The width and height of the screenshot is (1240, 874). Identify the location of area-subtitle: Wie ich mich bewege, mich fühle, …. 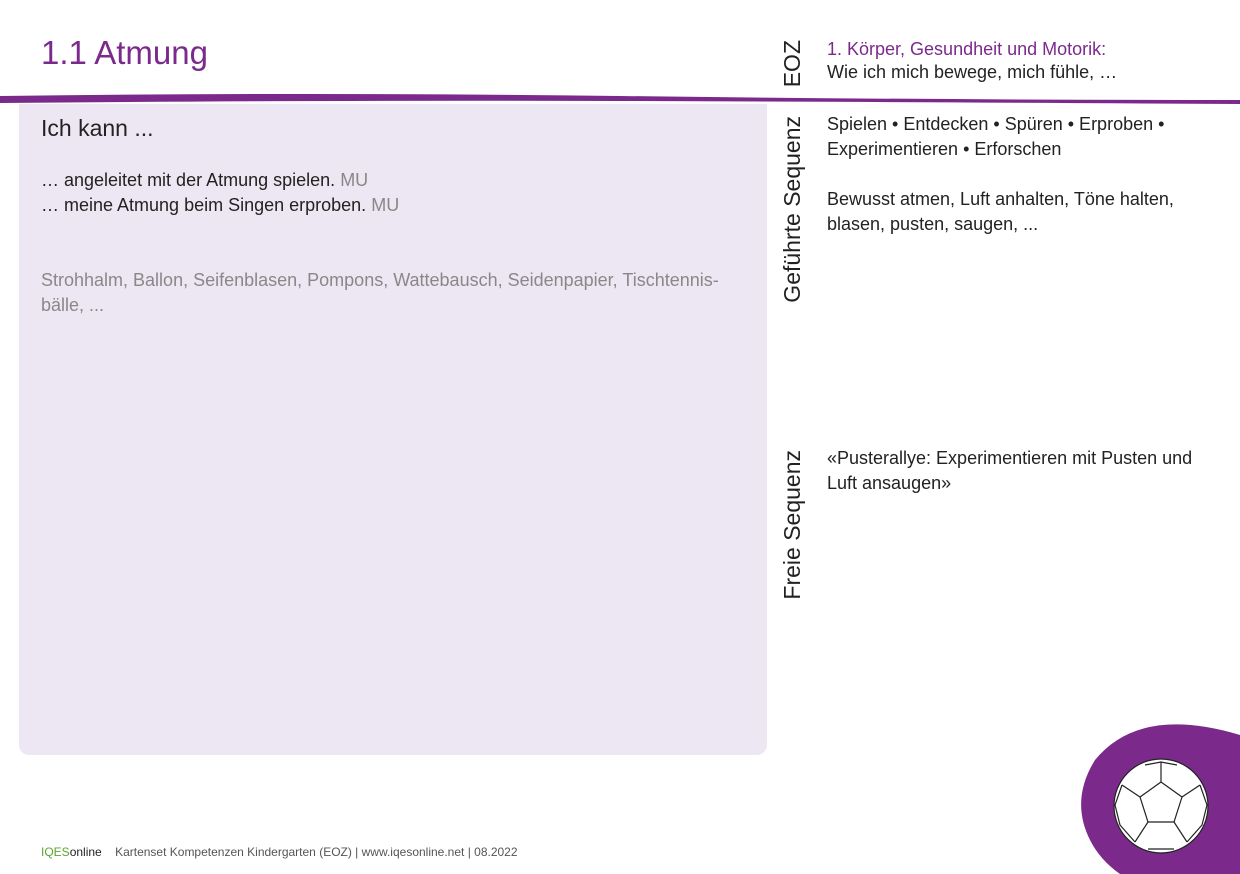
(972, 72).